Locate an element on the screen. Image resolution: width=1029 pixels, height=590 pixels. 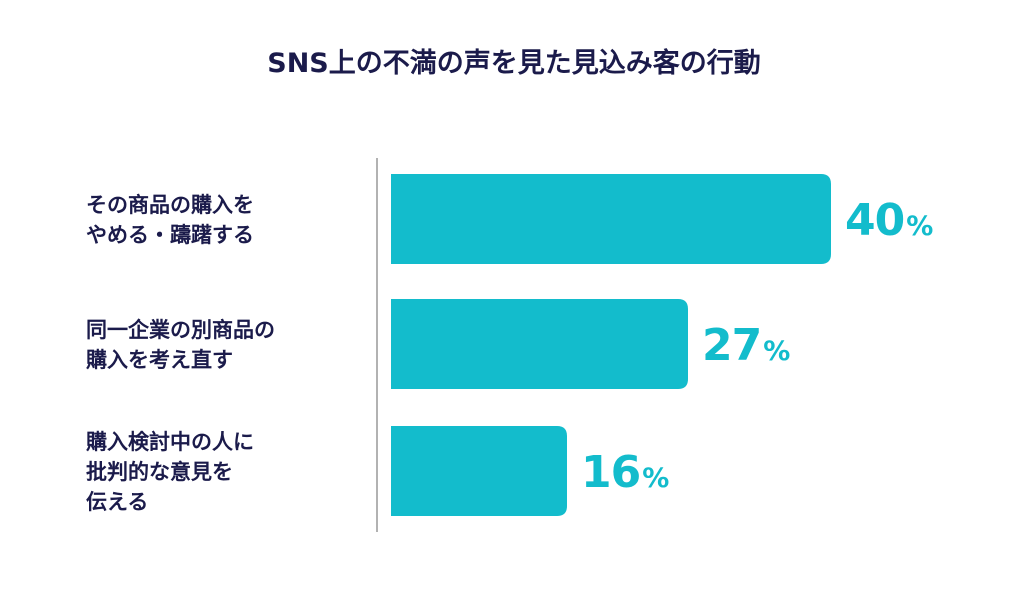
category-label-line: 購入を考え直す is located at coordinates (159, 360).